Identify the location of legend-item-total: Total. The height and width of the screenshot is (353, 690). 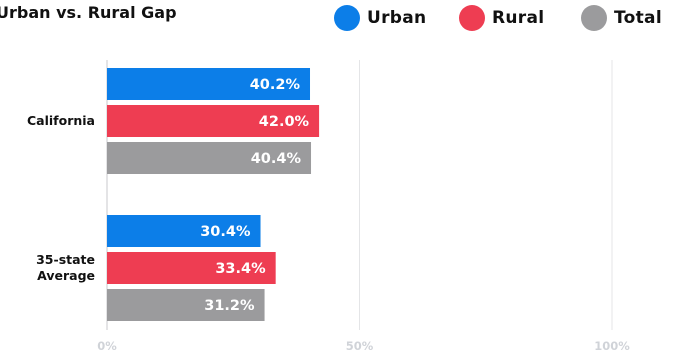
(621, 18).